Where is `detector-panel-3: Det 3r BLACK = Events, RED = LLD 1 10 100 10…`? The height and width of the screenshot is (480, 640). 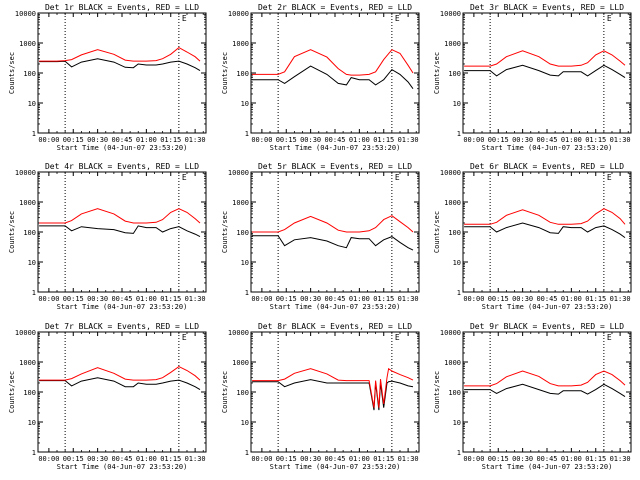 detector-panel-3: Det 3r BLACK = Events, RED = LLD 1 10 100 10… is located at coordinates (532, 77).